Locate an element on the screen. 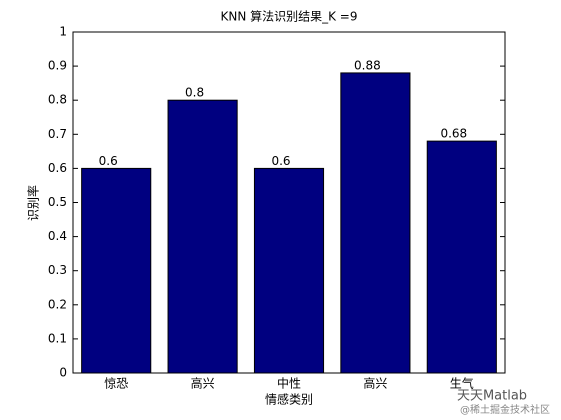 The height and width of the screenshot is (420, 561). data-label: 0.8 is located at coordinates (194, 93).